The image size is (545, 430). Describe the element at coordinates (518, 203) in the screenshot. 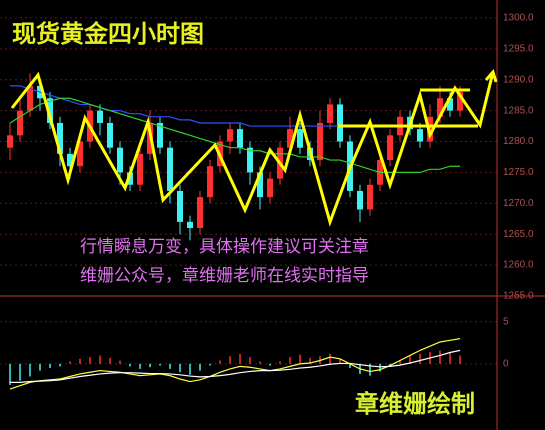

I see `y-tick-label: 1270.0` at that location.